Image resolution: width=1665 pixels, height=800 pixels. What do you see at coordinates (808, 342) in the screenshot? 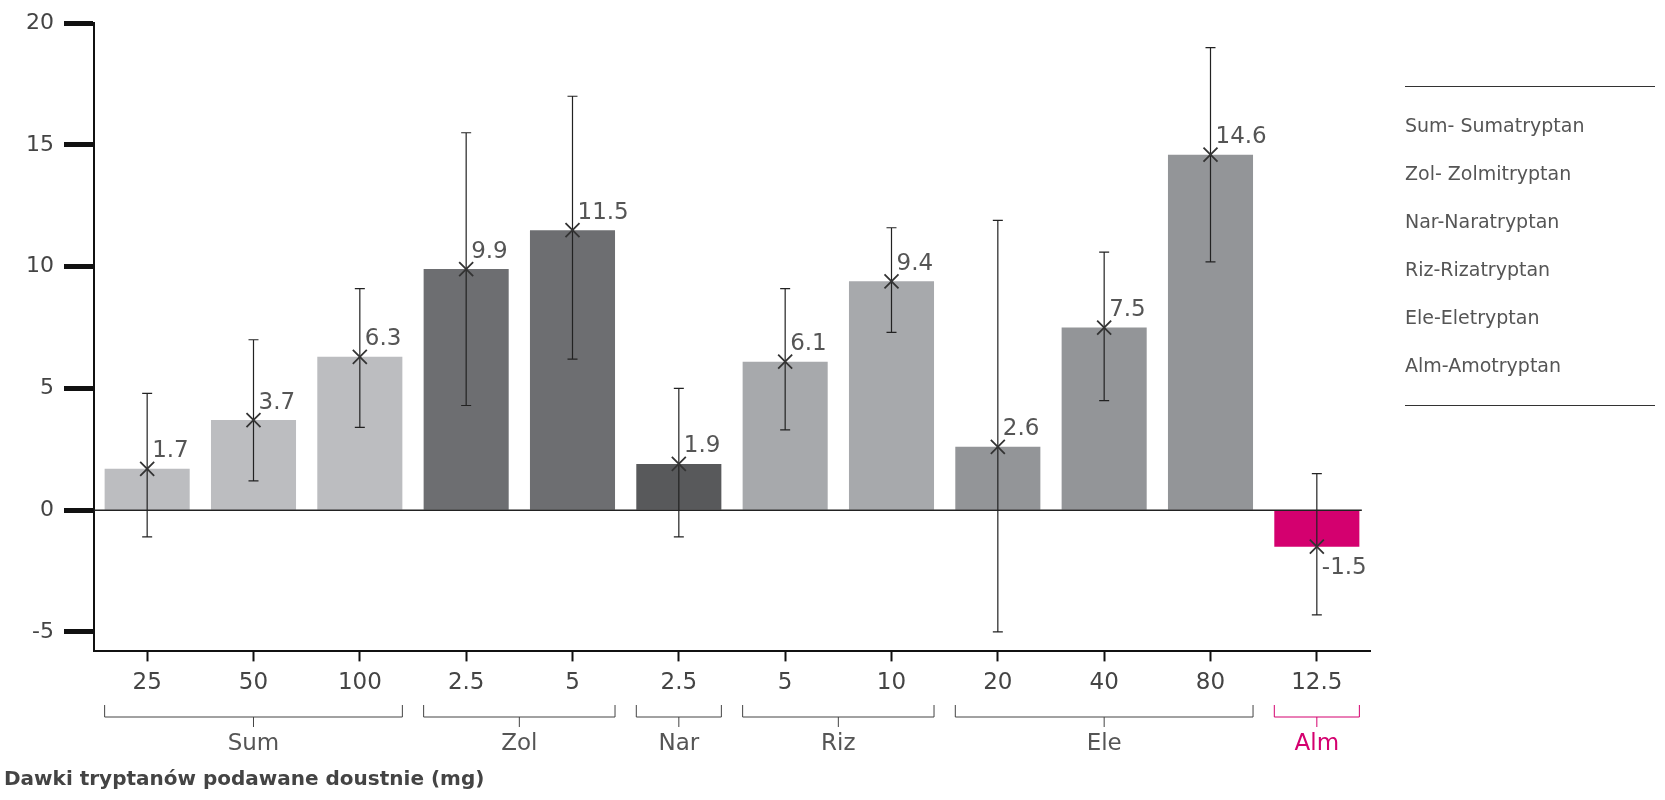
I see `data-label: 6.1` at bounding box center [808, 342].